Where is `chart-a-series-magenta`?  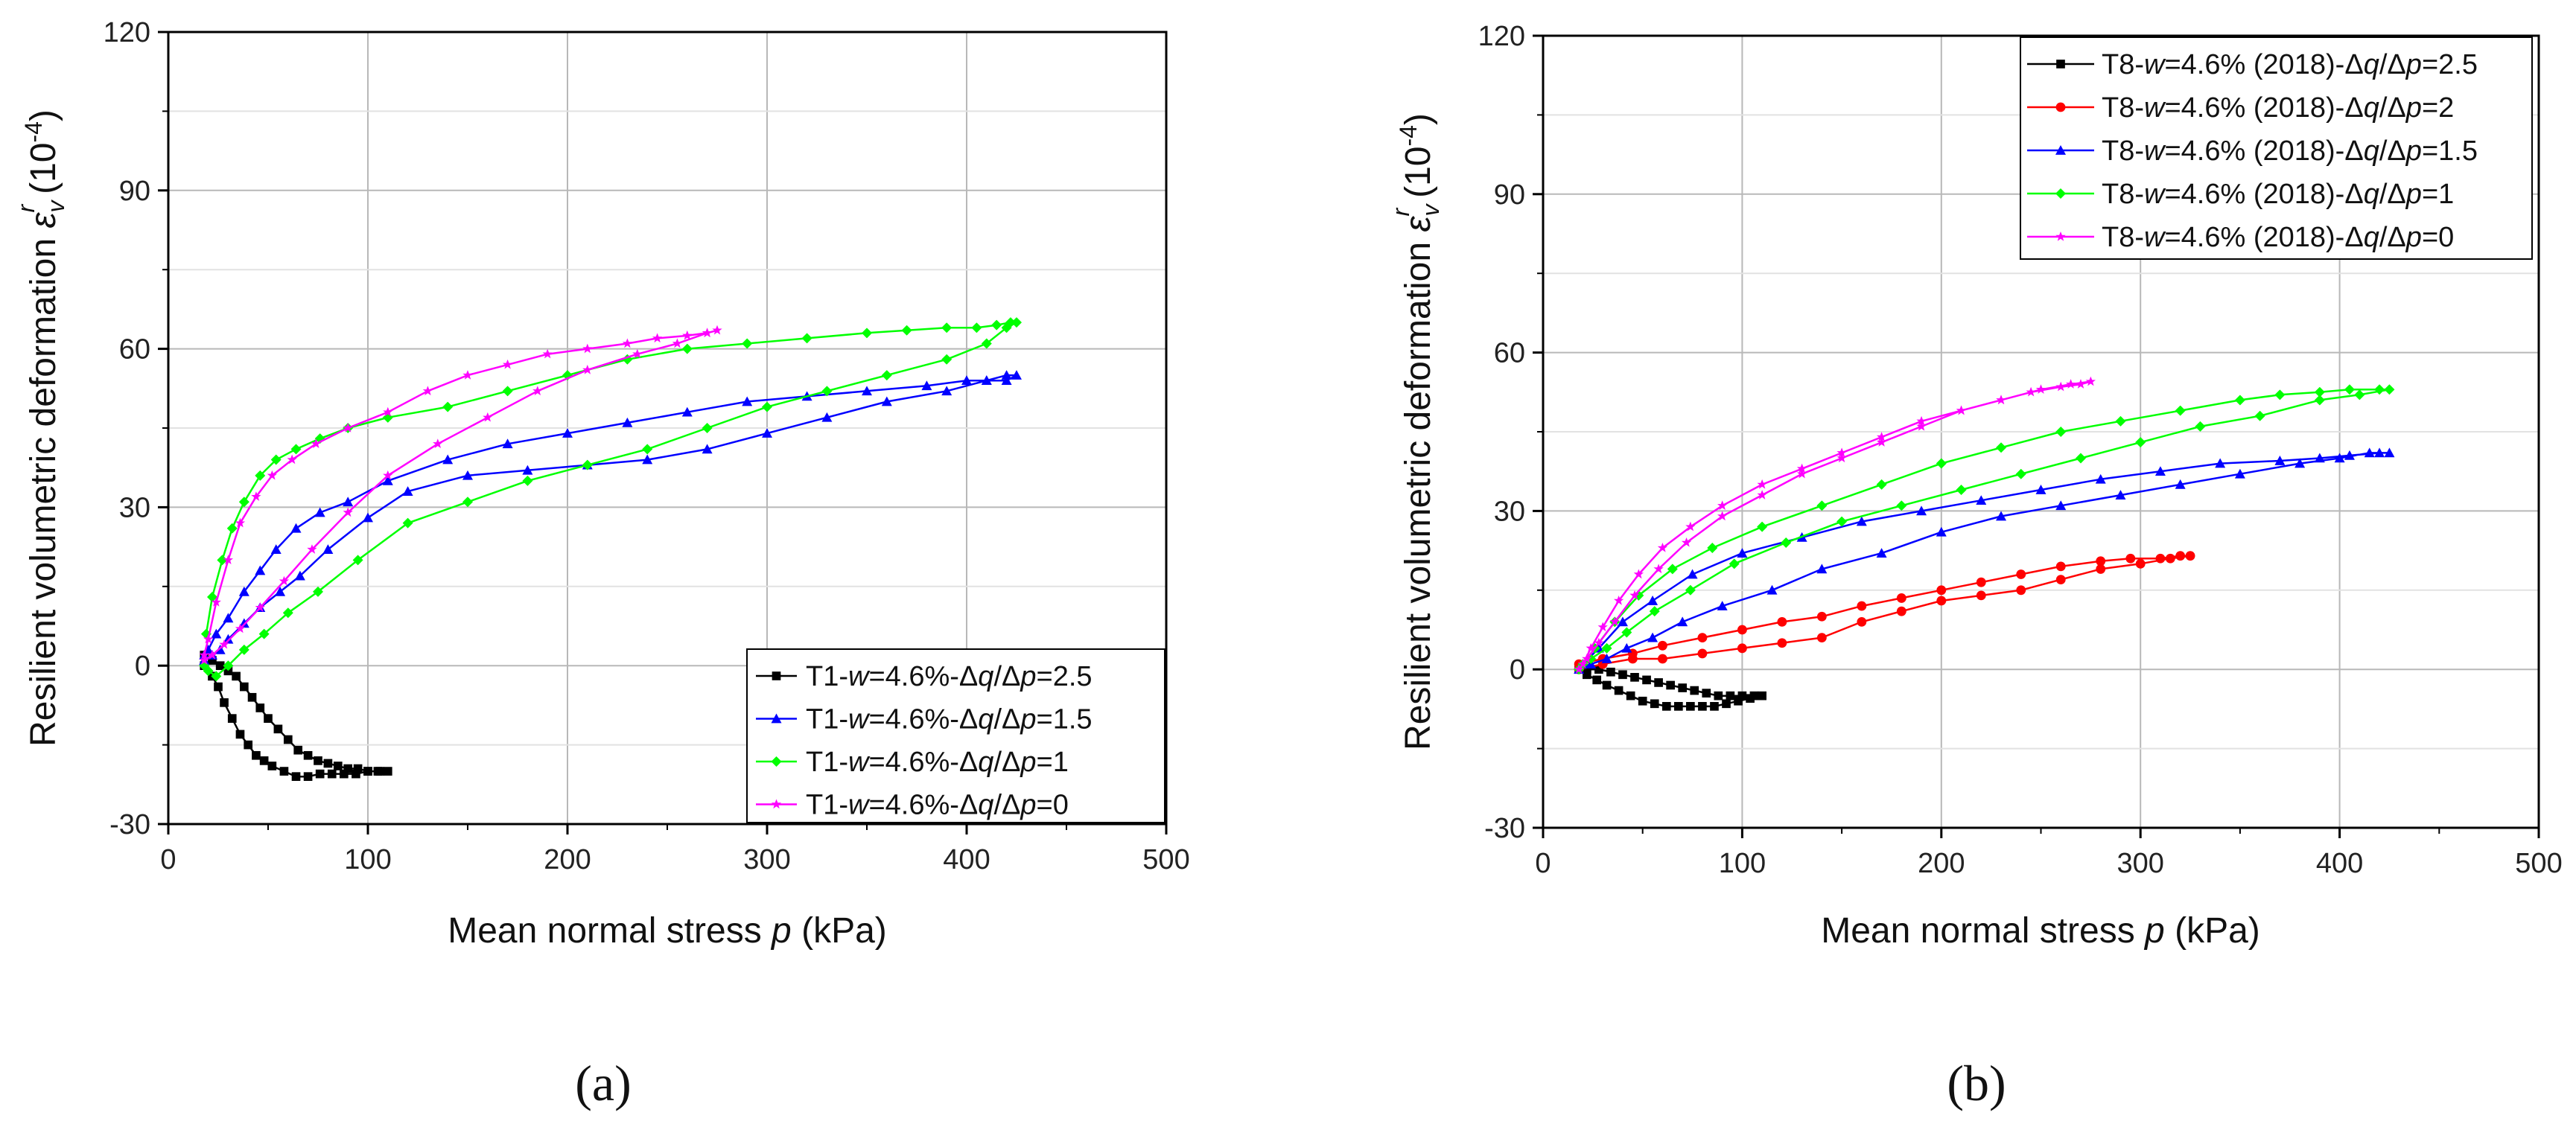 chart-a-series-magenta is located at coordinates (460, 495).